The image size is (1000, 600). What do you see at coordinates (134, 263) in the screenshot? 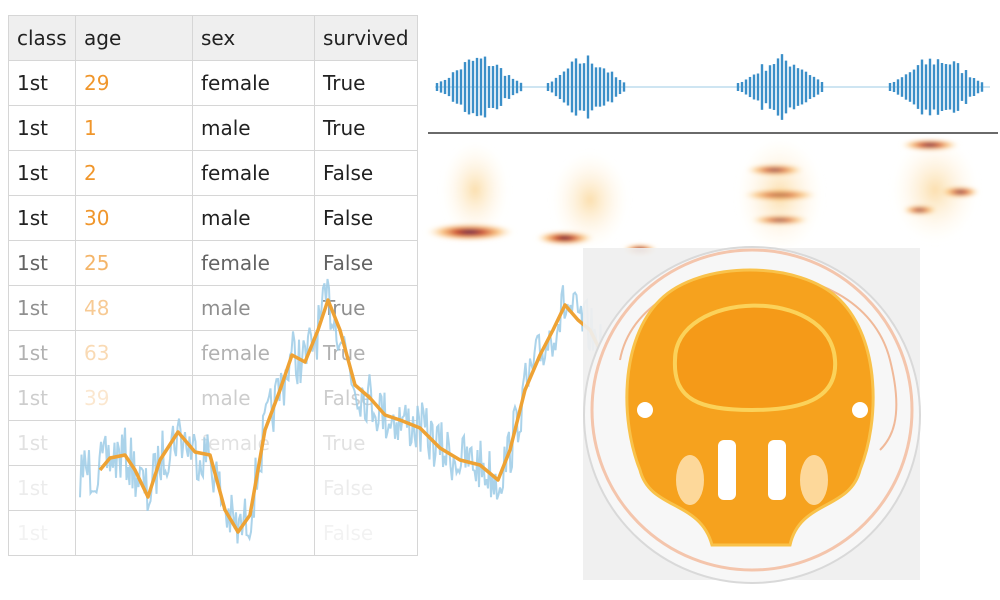
I see `table-cell: 25` at bounding box center [134, 263].